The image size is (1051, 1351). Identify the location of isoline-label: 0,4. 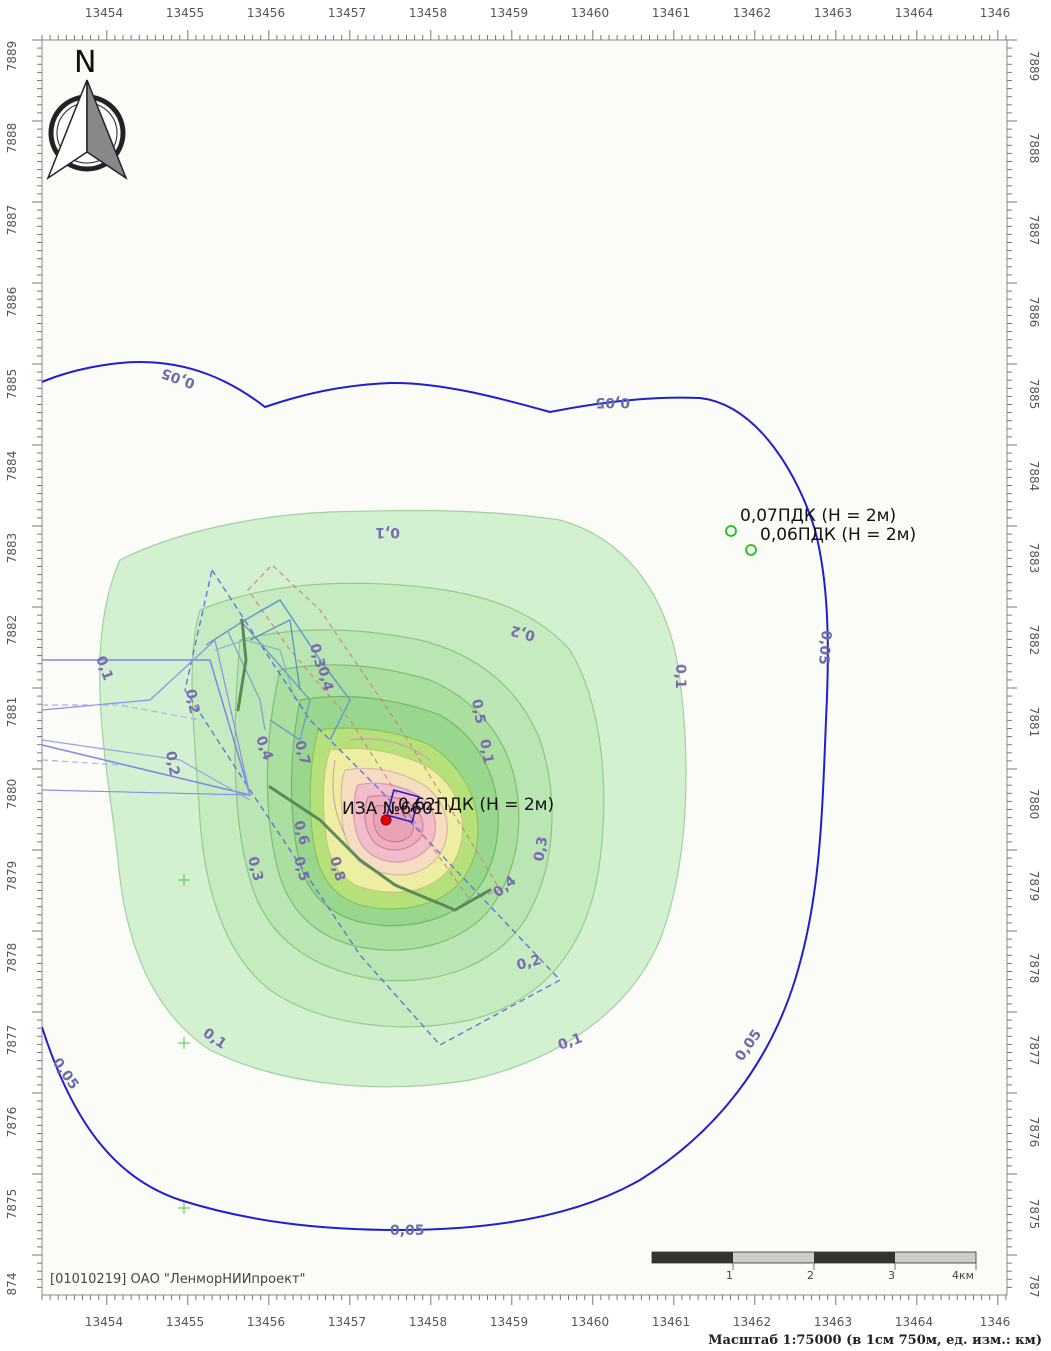
(325, 679).